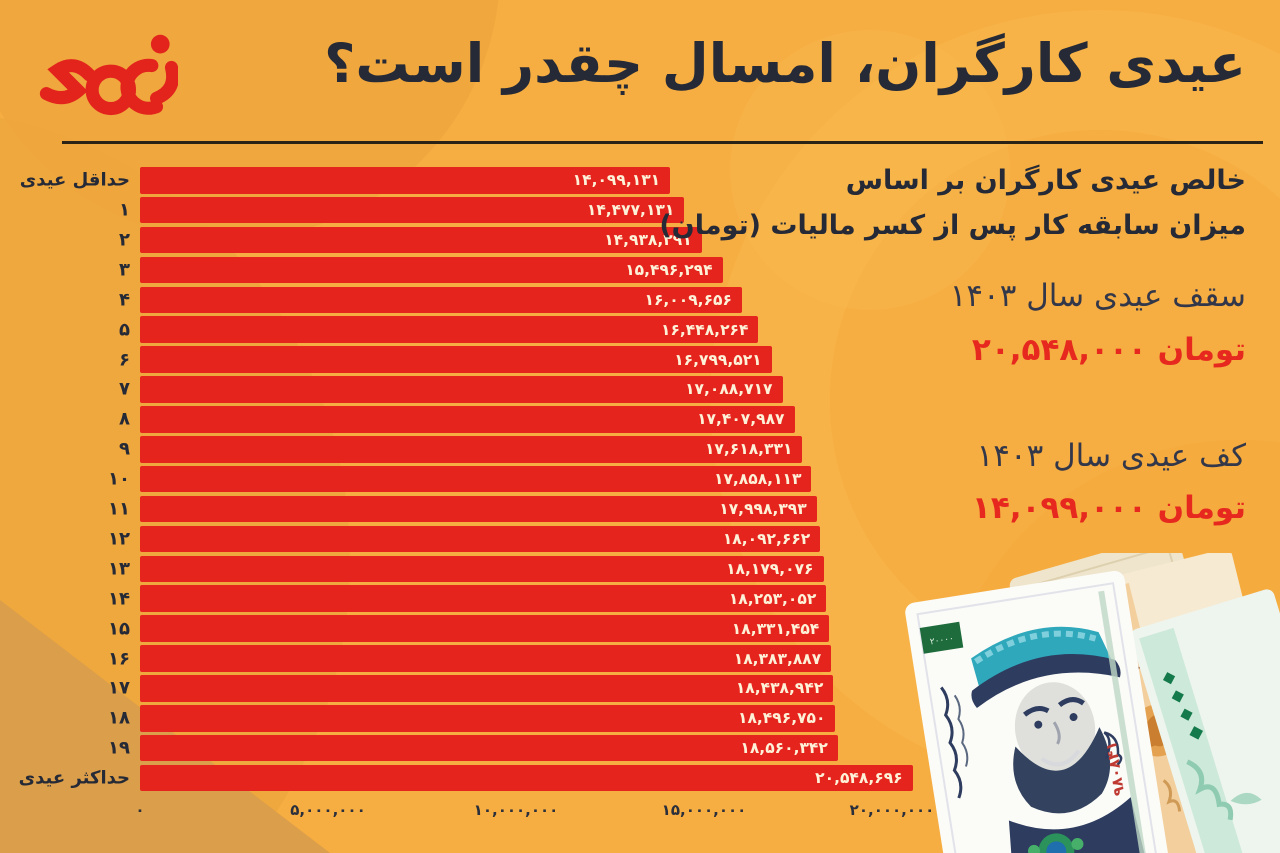  I want to click on logo-zigzag, so click(67, 82).